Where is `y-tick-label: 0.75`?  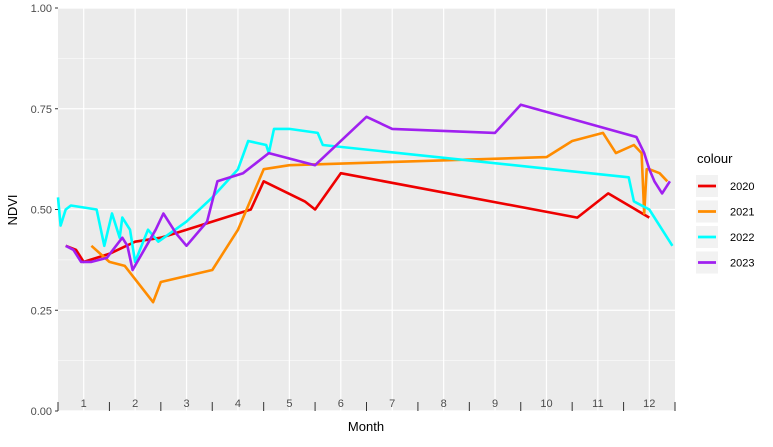
y-tick-label: 0.75 is located at coordinates (41, 110).